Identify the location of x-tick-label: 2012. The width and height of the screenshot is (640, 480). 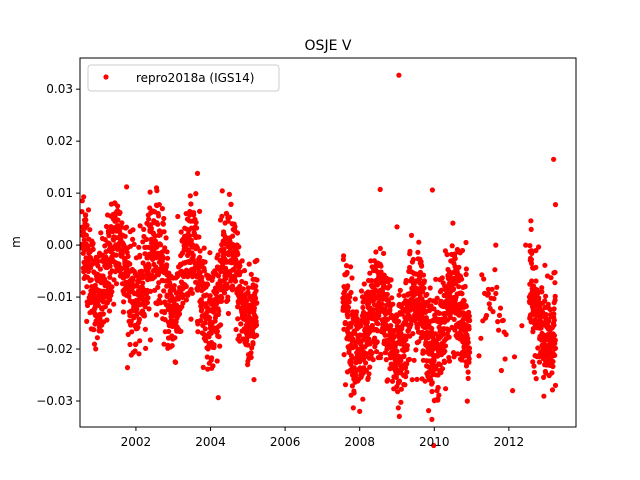
(509, 442).